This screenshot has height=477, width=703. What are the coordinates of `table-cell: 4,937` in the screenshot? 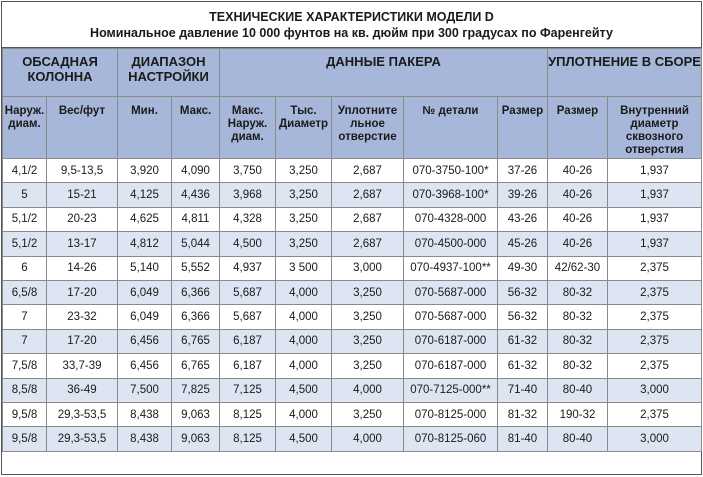 It's located at (247, 268).